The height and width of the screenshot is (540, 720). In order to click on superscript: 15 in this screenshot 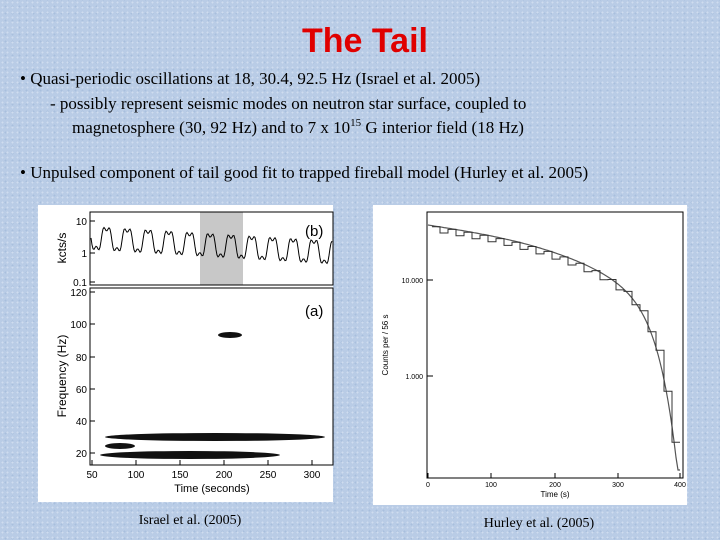, I will do `click(356, 123)`.